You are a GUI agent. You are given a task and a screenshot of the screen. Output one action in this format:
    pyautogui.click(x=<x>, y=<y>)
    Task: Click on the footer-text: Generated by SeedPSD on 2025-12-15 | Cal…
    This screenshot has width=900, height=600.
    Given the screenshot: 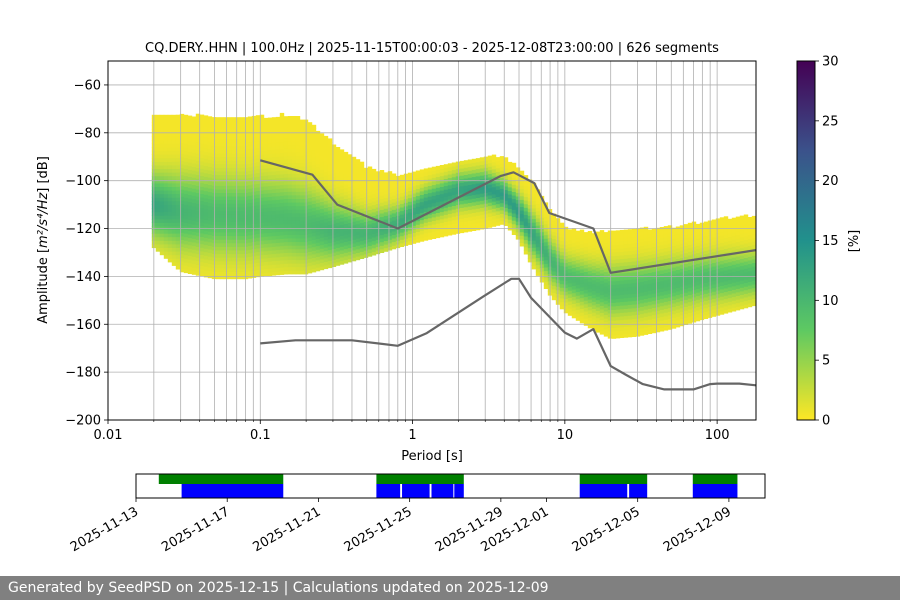 What is the action you would take?
    pyautogui.click(x=278, y=588)
    